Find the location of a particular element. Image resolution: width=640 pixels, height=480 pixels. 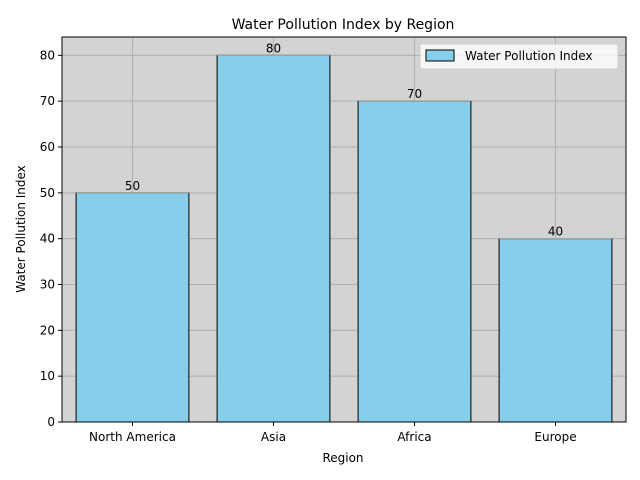

y-axis: 0 10 20 30 40 50 60 70 80 is located at coordinates (51, 238).